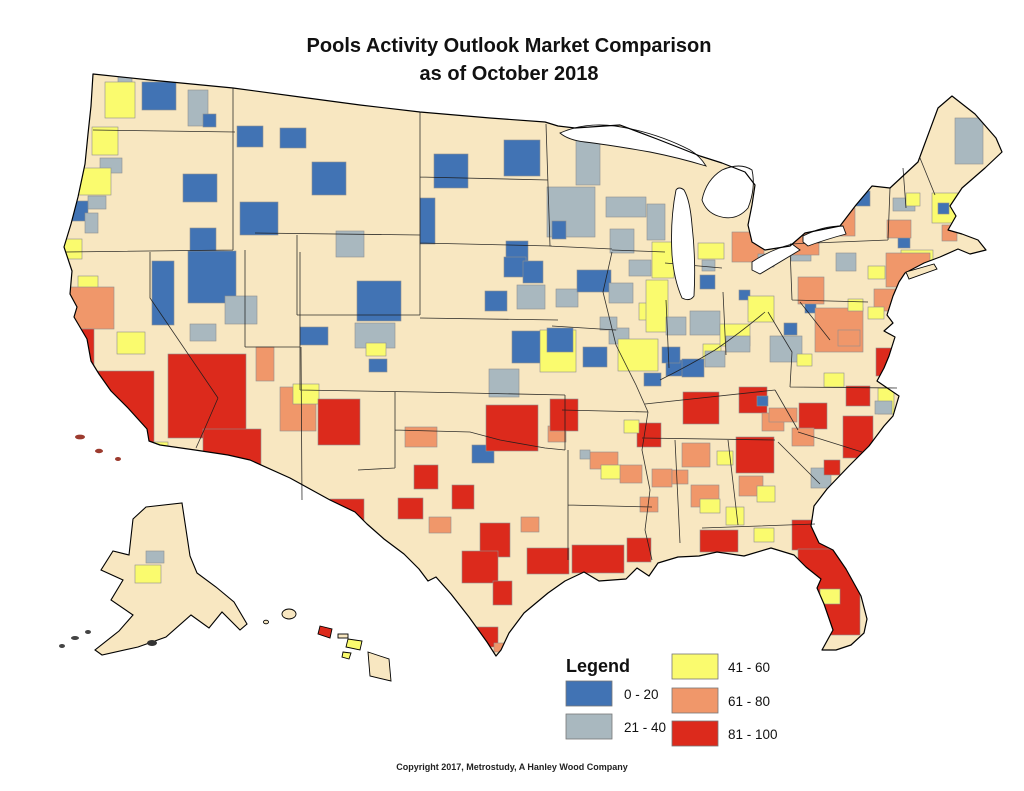 This screenshot has width=1024, height=791. Describe the element at coordinates (727, 192) in the screenshot. I see `lake-huron` at that location.